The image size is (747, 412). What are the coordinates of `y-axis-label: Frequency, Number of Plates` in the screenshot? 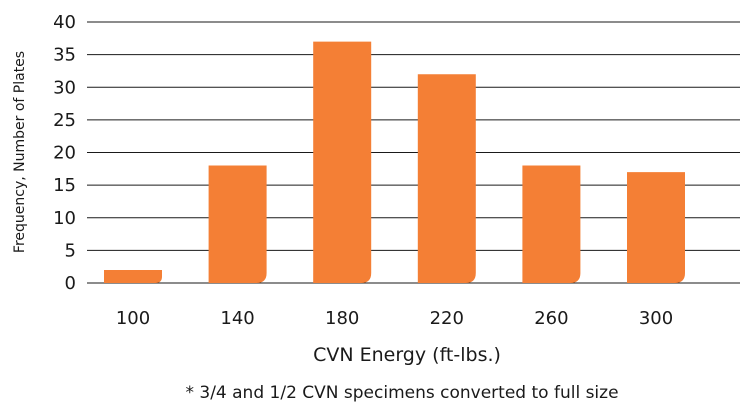 It's located at (20, 152).